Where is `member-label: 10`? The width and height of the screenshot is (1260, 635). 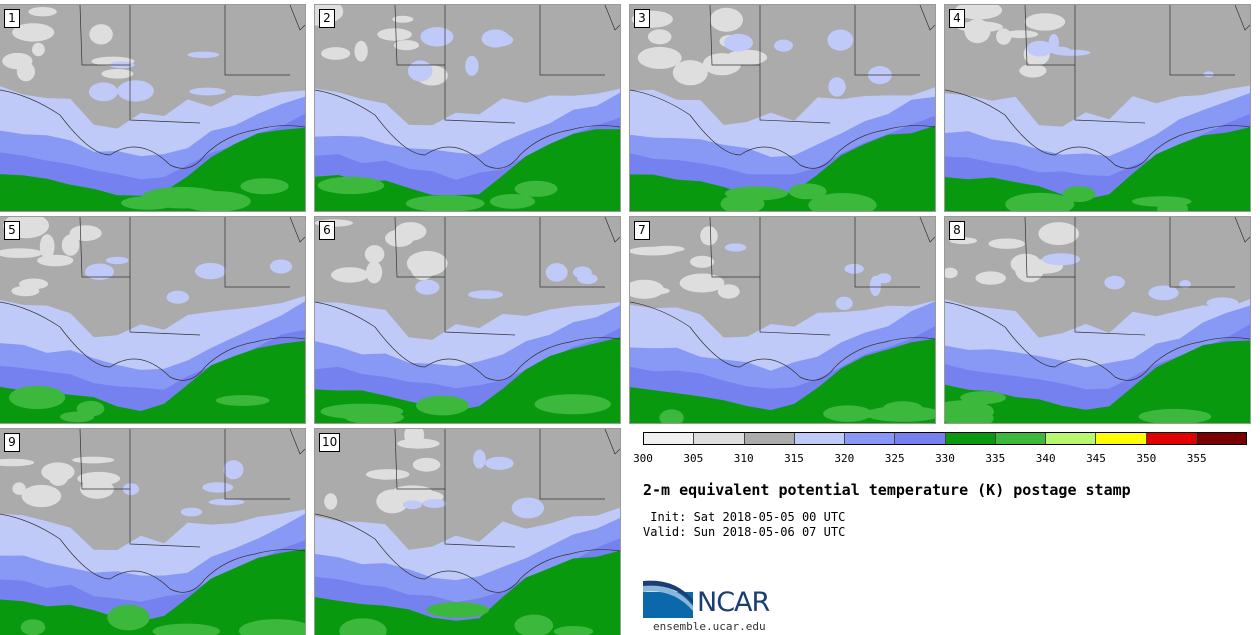 member-label: 10 is located at coordinates (330, 442).